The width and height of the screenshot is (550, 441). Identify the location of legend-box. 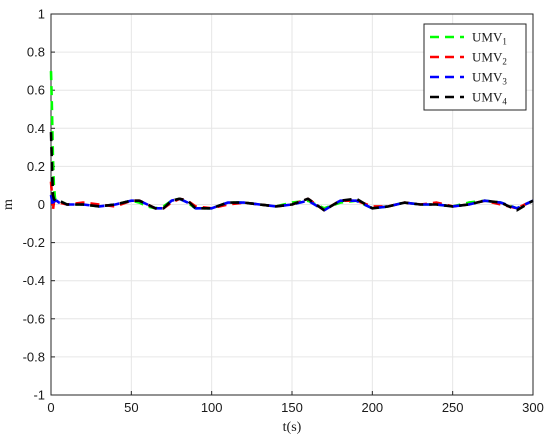
(475, 67).